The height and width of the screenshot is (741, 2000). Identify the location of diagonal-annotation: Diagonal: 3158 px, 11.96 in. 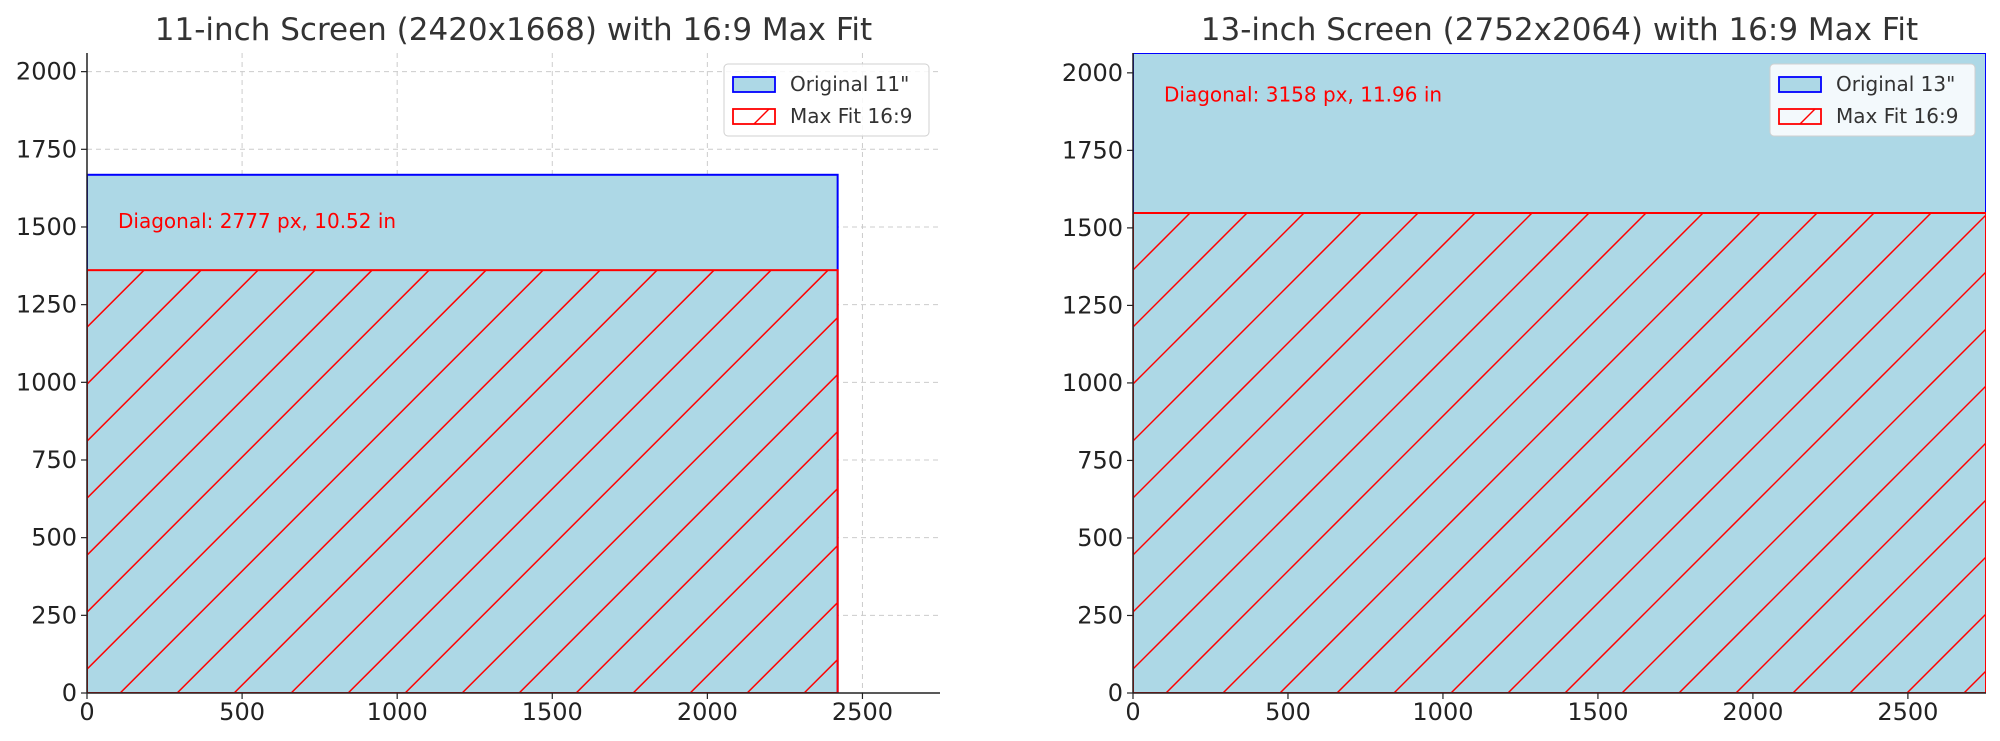
(1303, 95).